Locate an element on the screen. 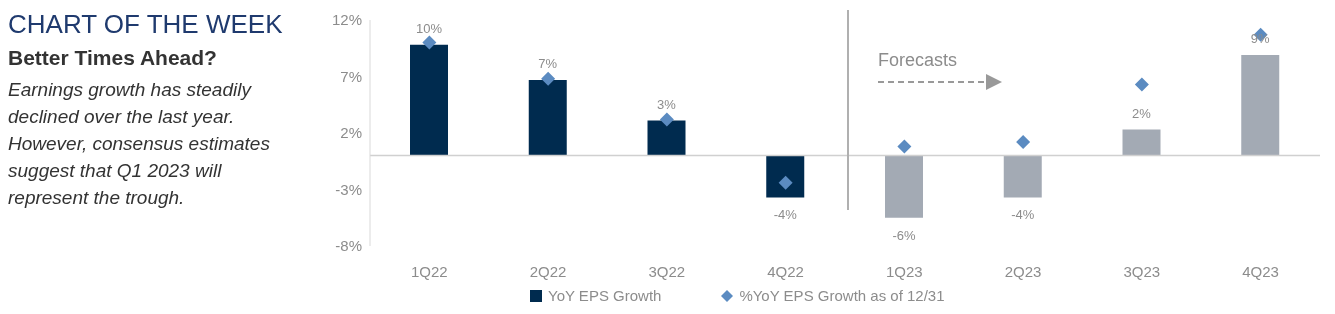 The height and width of the screenshot is (314, 1335). legend-label: YoY EPS Growth is located at coordinates (605, 295).